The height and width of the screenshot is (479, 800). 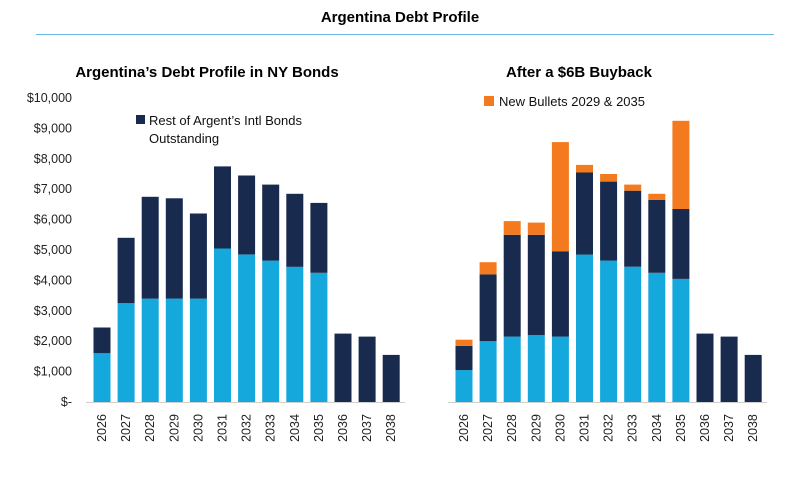 What do you see at coordinates (53, 159) in the screenshot?
I see `y-tick-label: $8,000` at bounding box center [53, 159].